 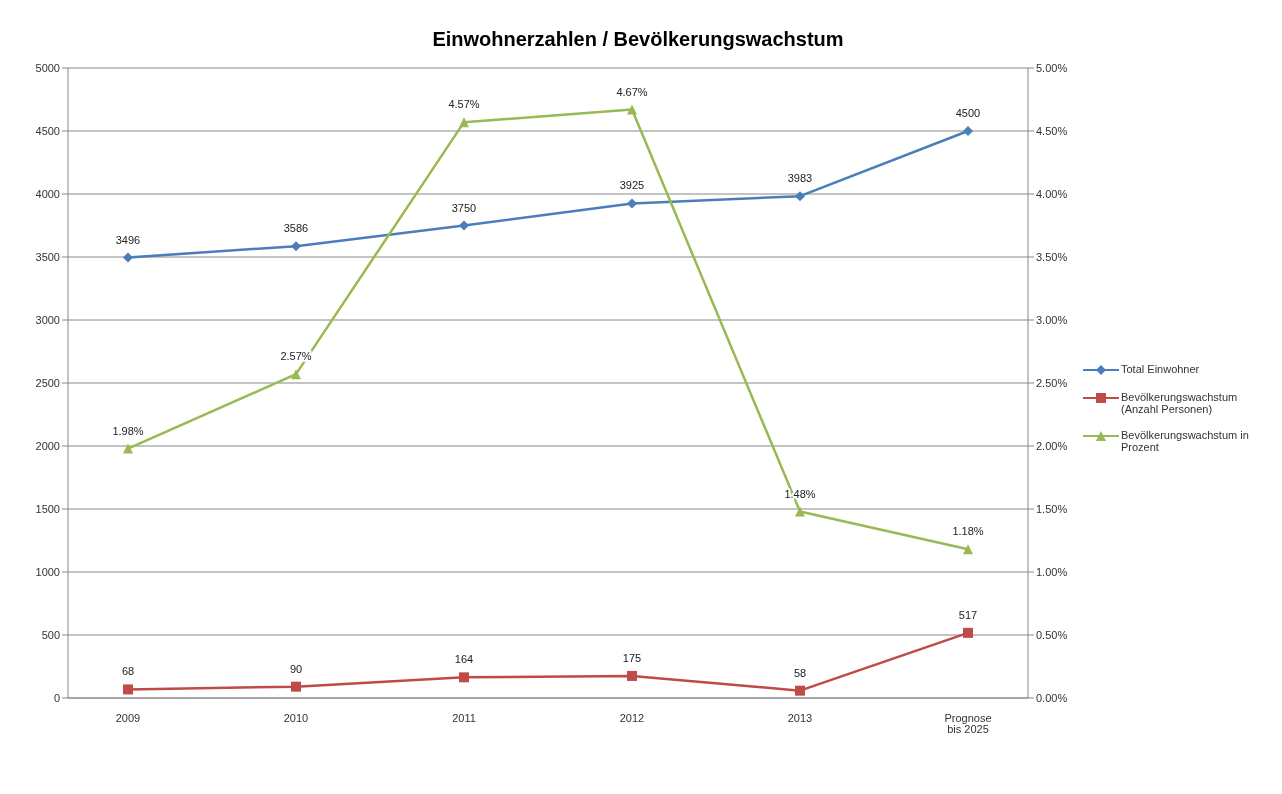 What do you see at coordinates (968, 113) in the screenshot?
I see `data-label: 4500` at bounding box center [968, 113].